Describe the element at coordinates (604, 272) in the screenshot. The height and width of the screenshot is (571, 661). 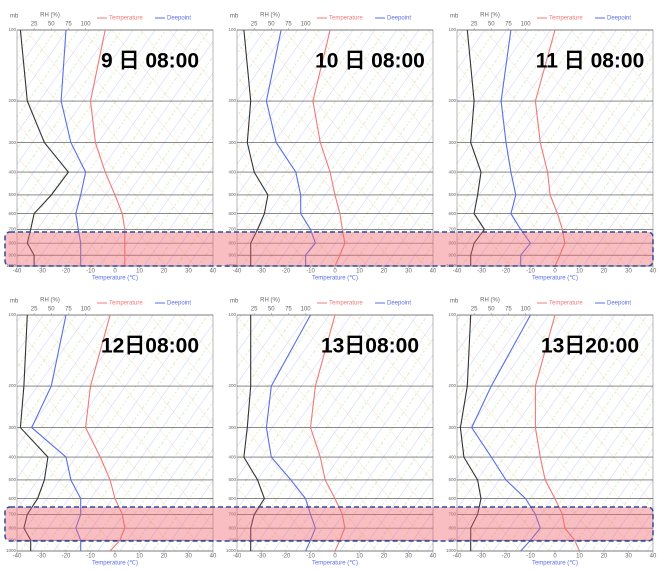
I see `x-tick-label: 20` at that location.